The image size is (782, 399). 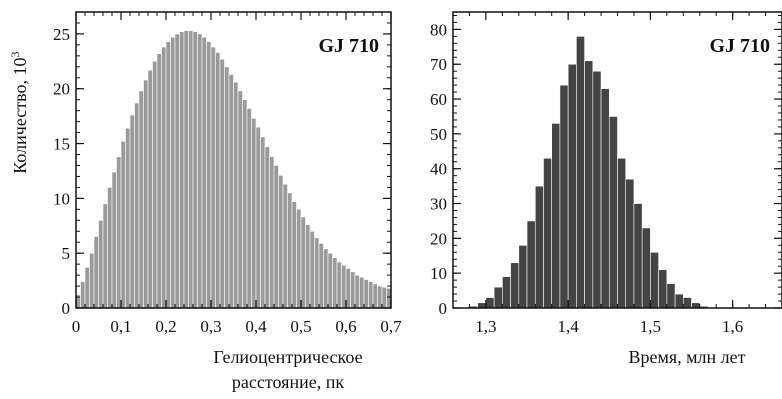 I want to click on y-tick-label: 0, so click(x=66, y=308).